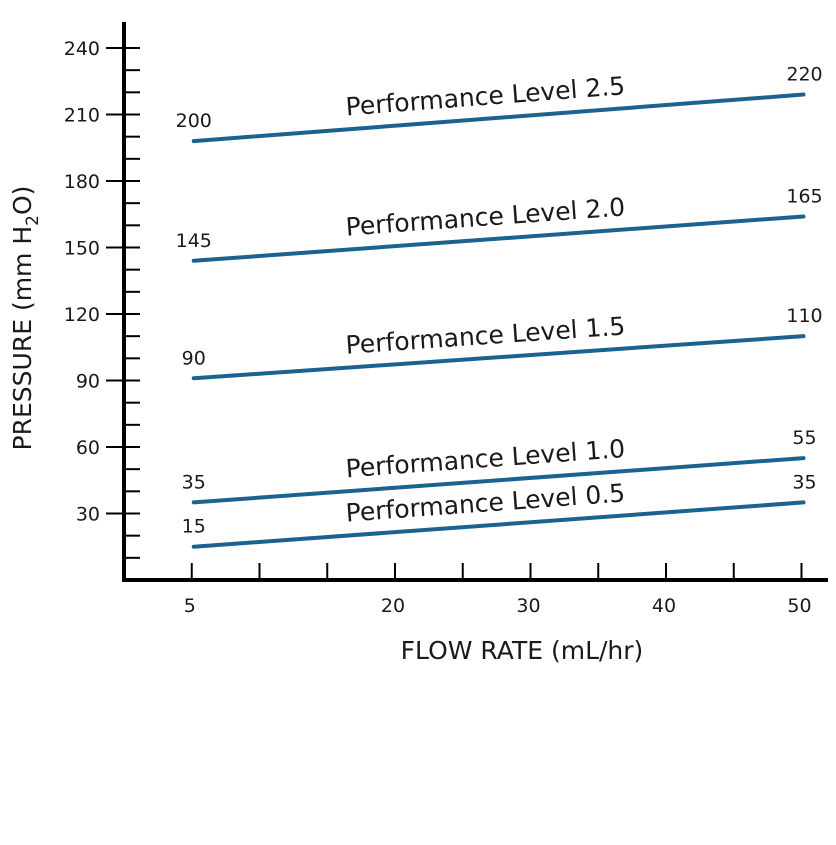 This screenshot has width=836, height=845. What do you see at coordinates (393, 606) in the screenshot?
I see `x-tick-label: 20` at bounding box center [393, 606].